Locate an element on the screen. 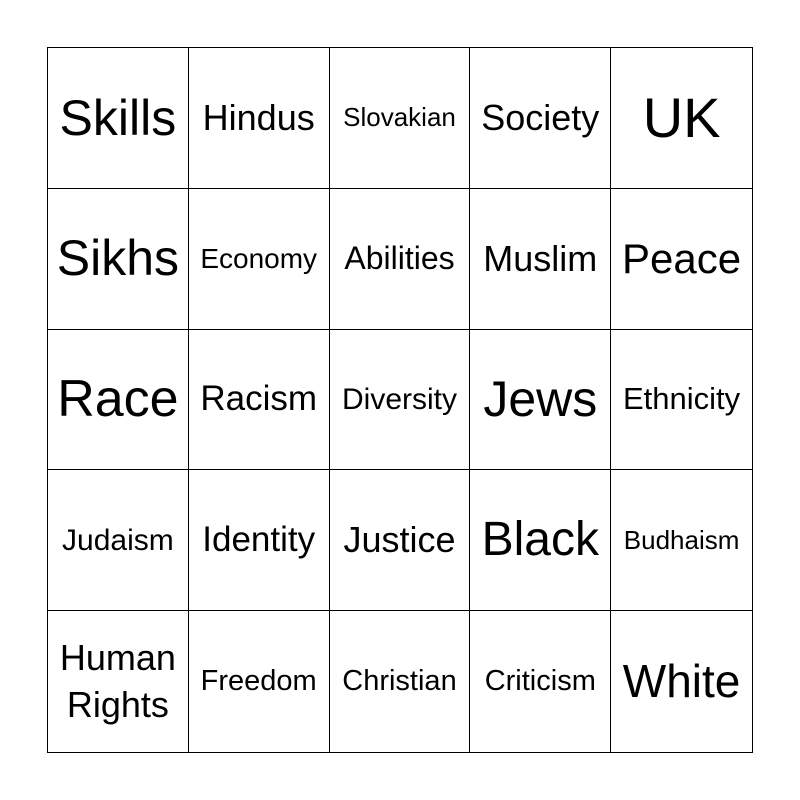 This screenshot has width=800, height=800. bingo-cell: Criticism is located at coordinates (541, 681).